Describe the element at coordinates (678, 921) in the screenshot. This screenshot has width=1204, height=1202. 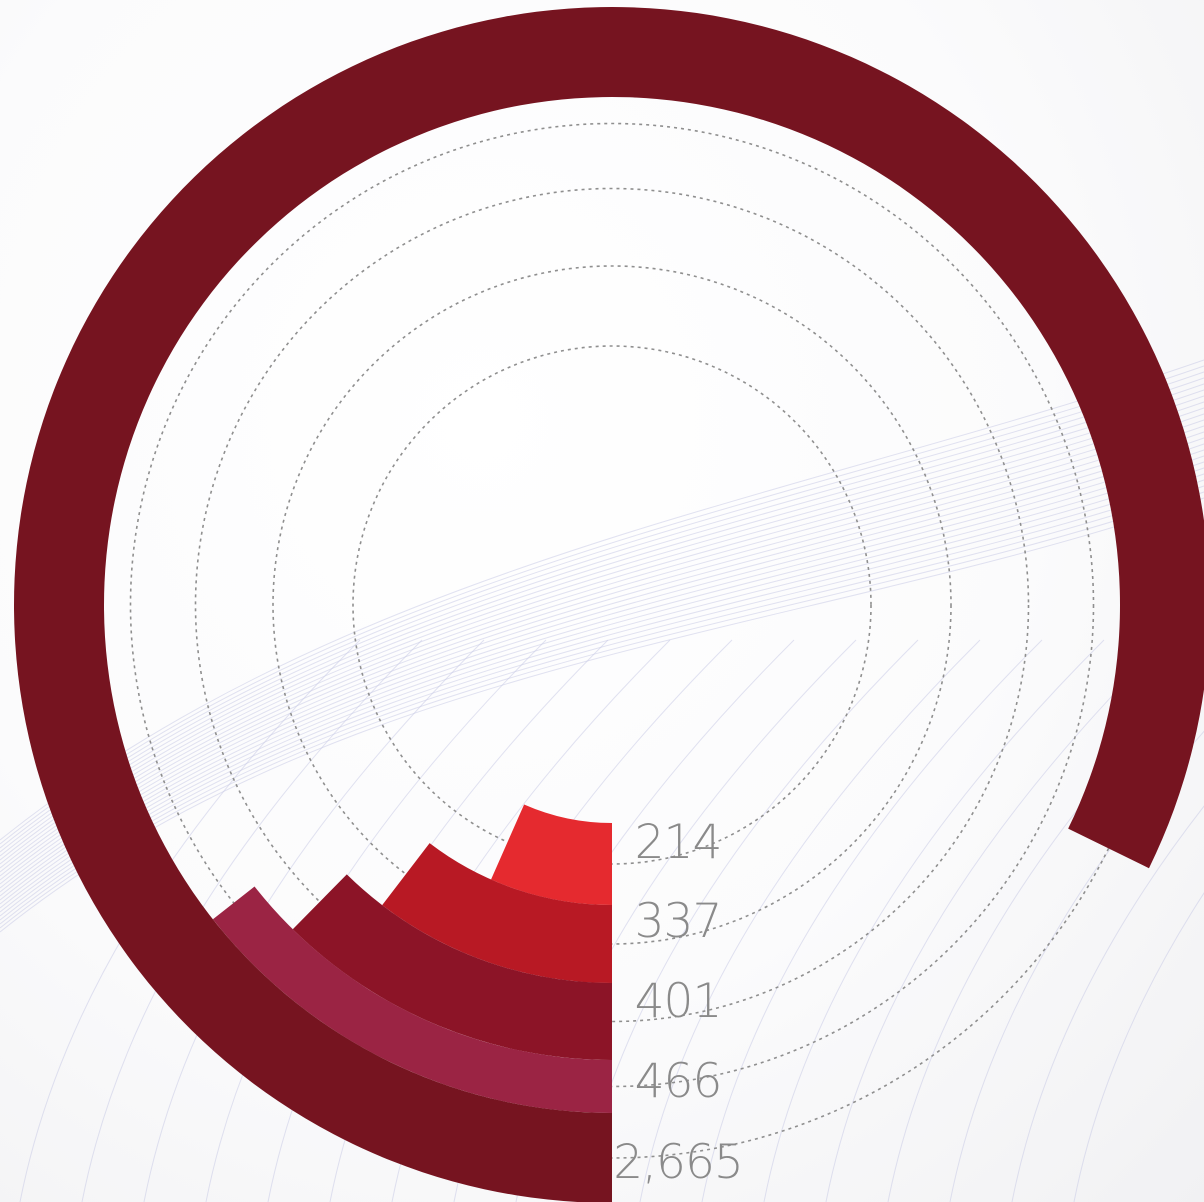
I see `value-label-2: 337` at that location.